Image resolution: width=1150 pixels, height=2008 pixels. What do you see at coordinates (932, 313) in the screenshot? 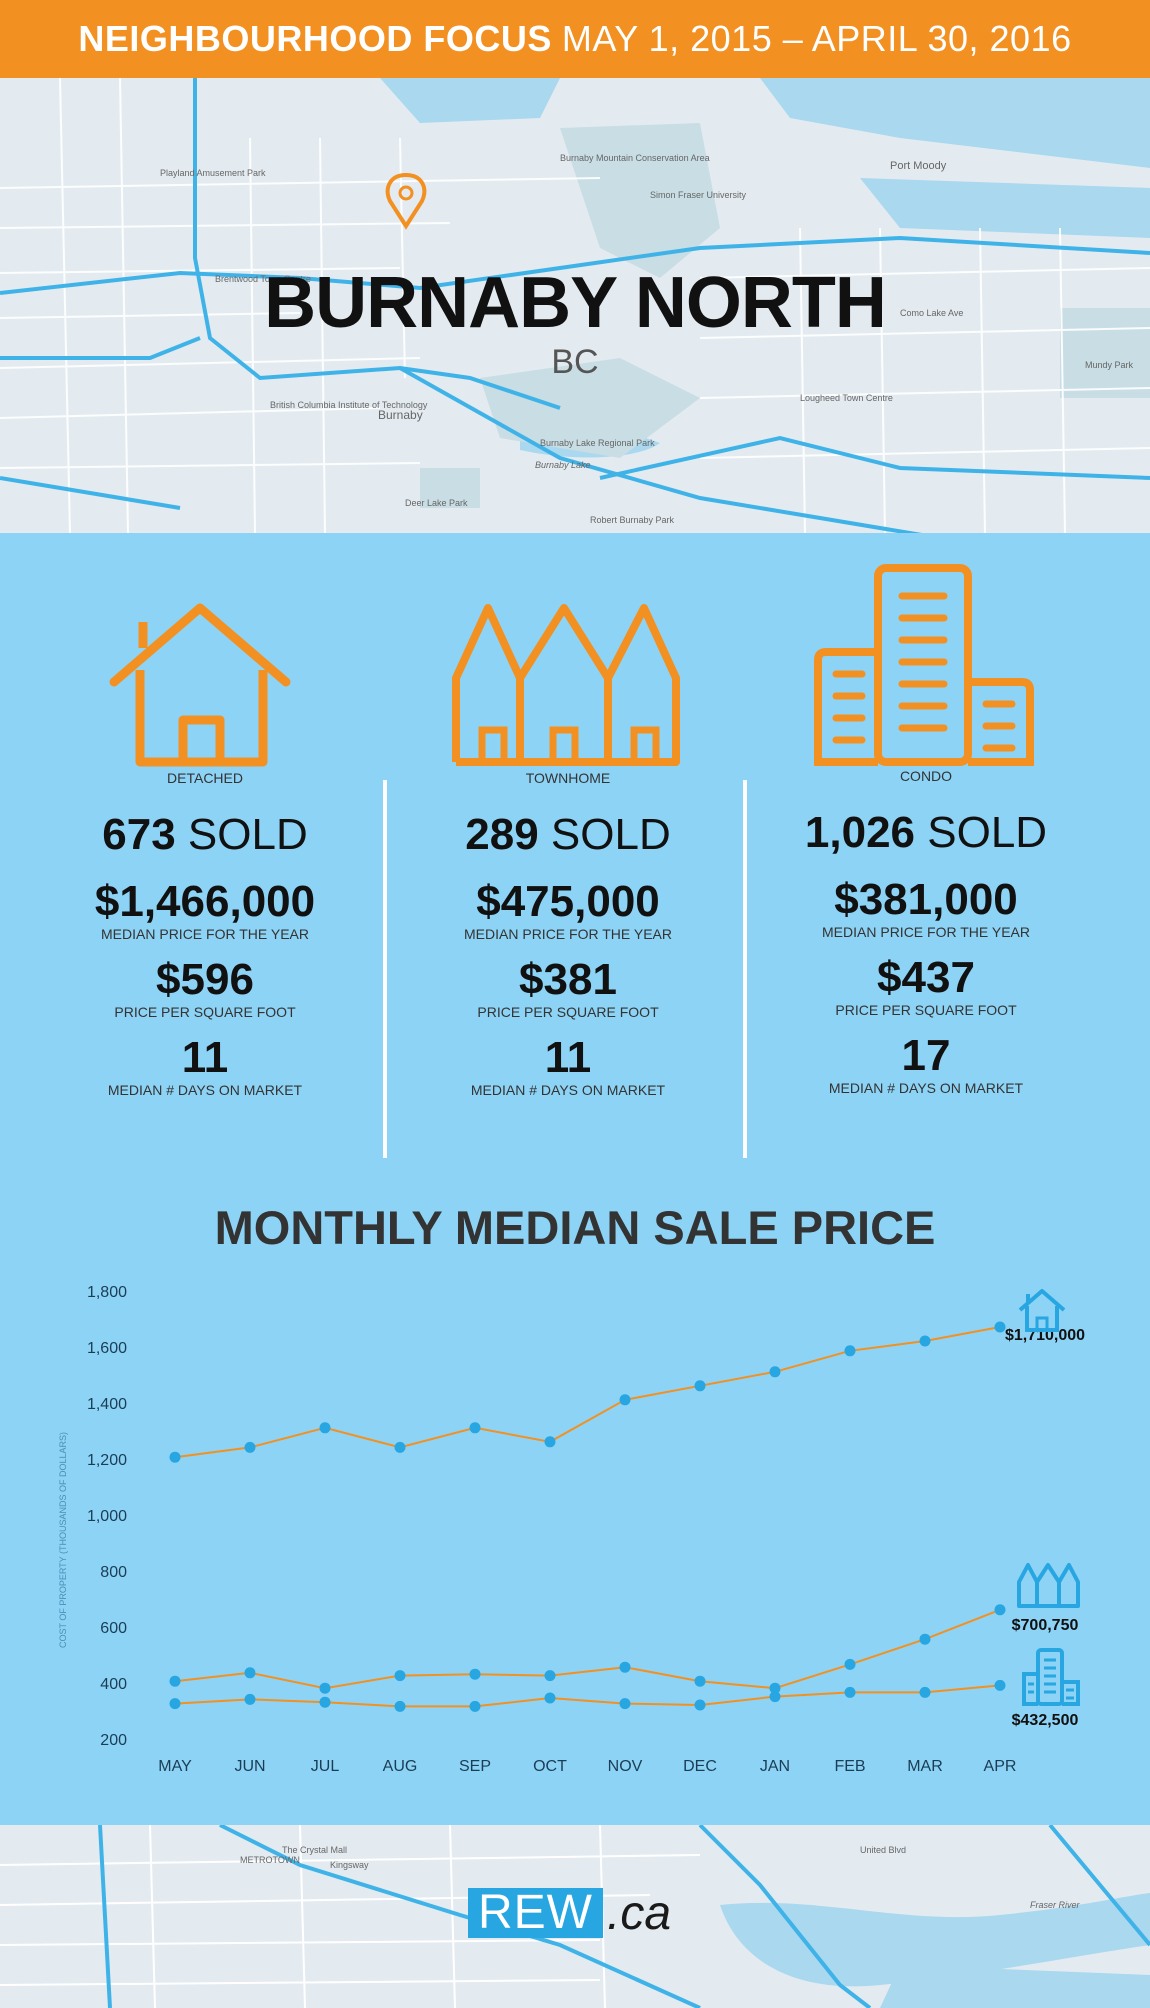
I see `map-label: Como Lake Ave` at bounding box center [932, 313].